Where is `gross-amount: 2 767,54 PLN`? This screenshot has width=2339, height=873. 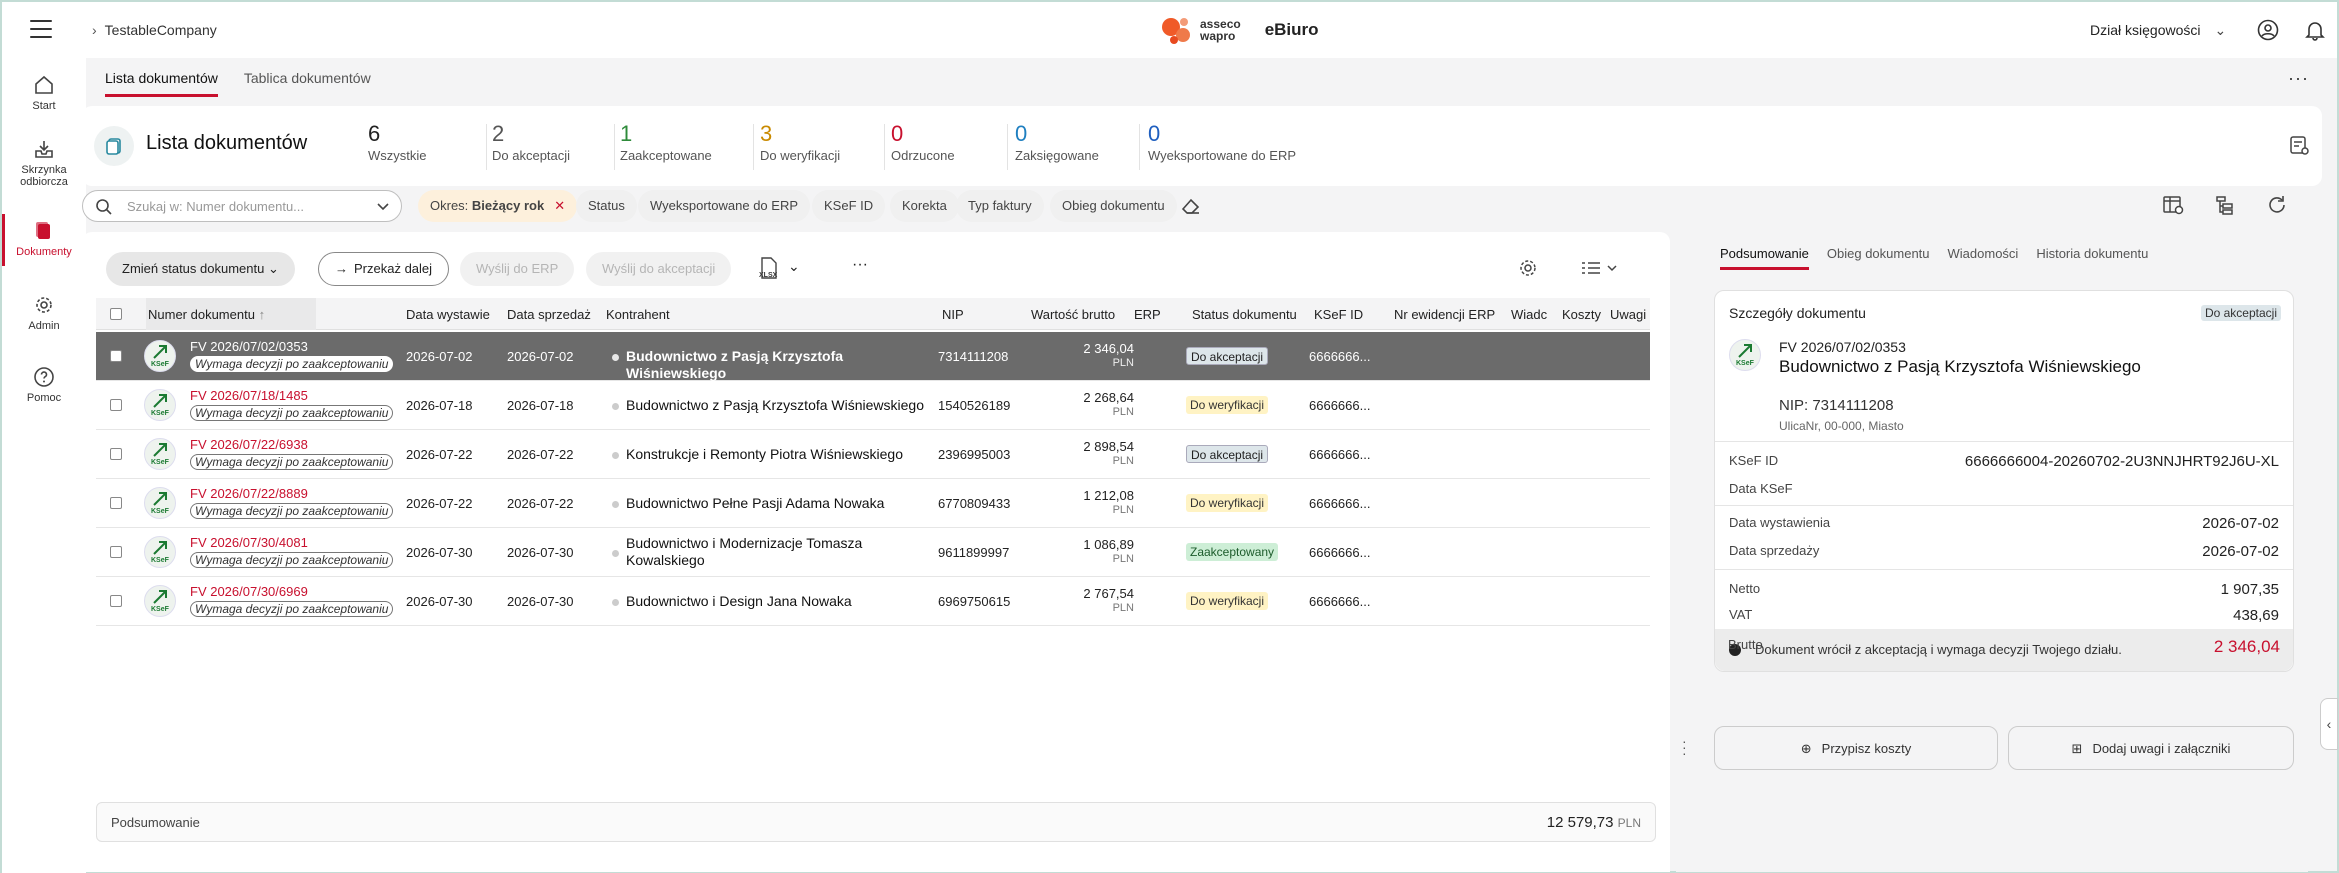
gross-amount: 2 767,54 PLN is located at coordinates (1085, 601).